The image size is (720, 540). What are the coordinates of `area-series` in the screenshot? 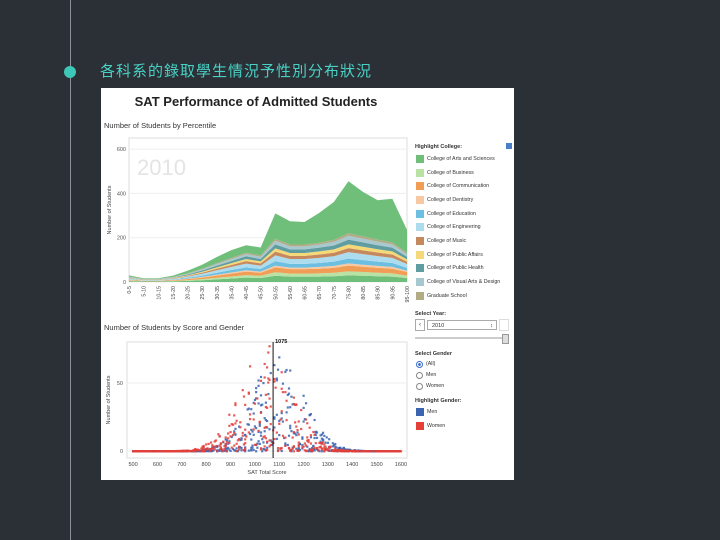 It's located at (268, 276).